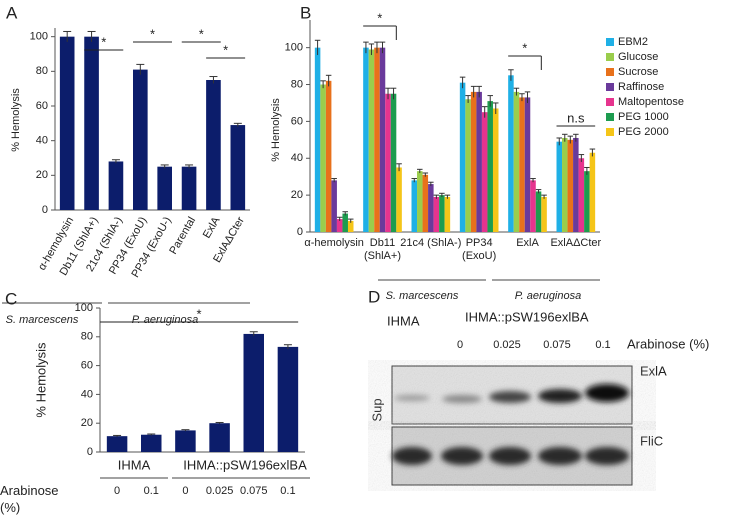 The width and height of the screenshot is (750, 515). What do you see at coordinates (134, 464) in the screenshot?
I see `group-label: IHMA` at bounding box center [134, 464].